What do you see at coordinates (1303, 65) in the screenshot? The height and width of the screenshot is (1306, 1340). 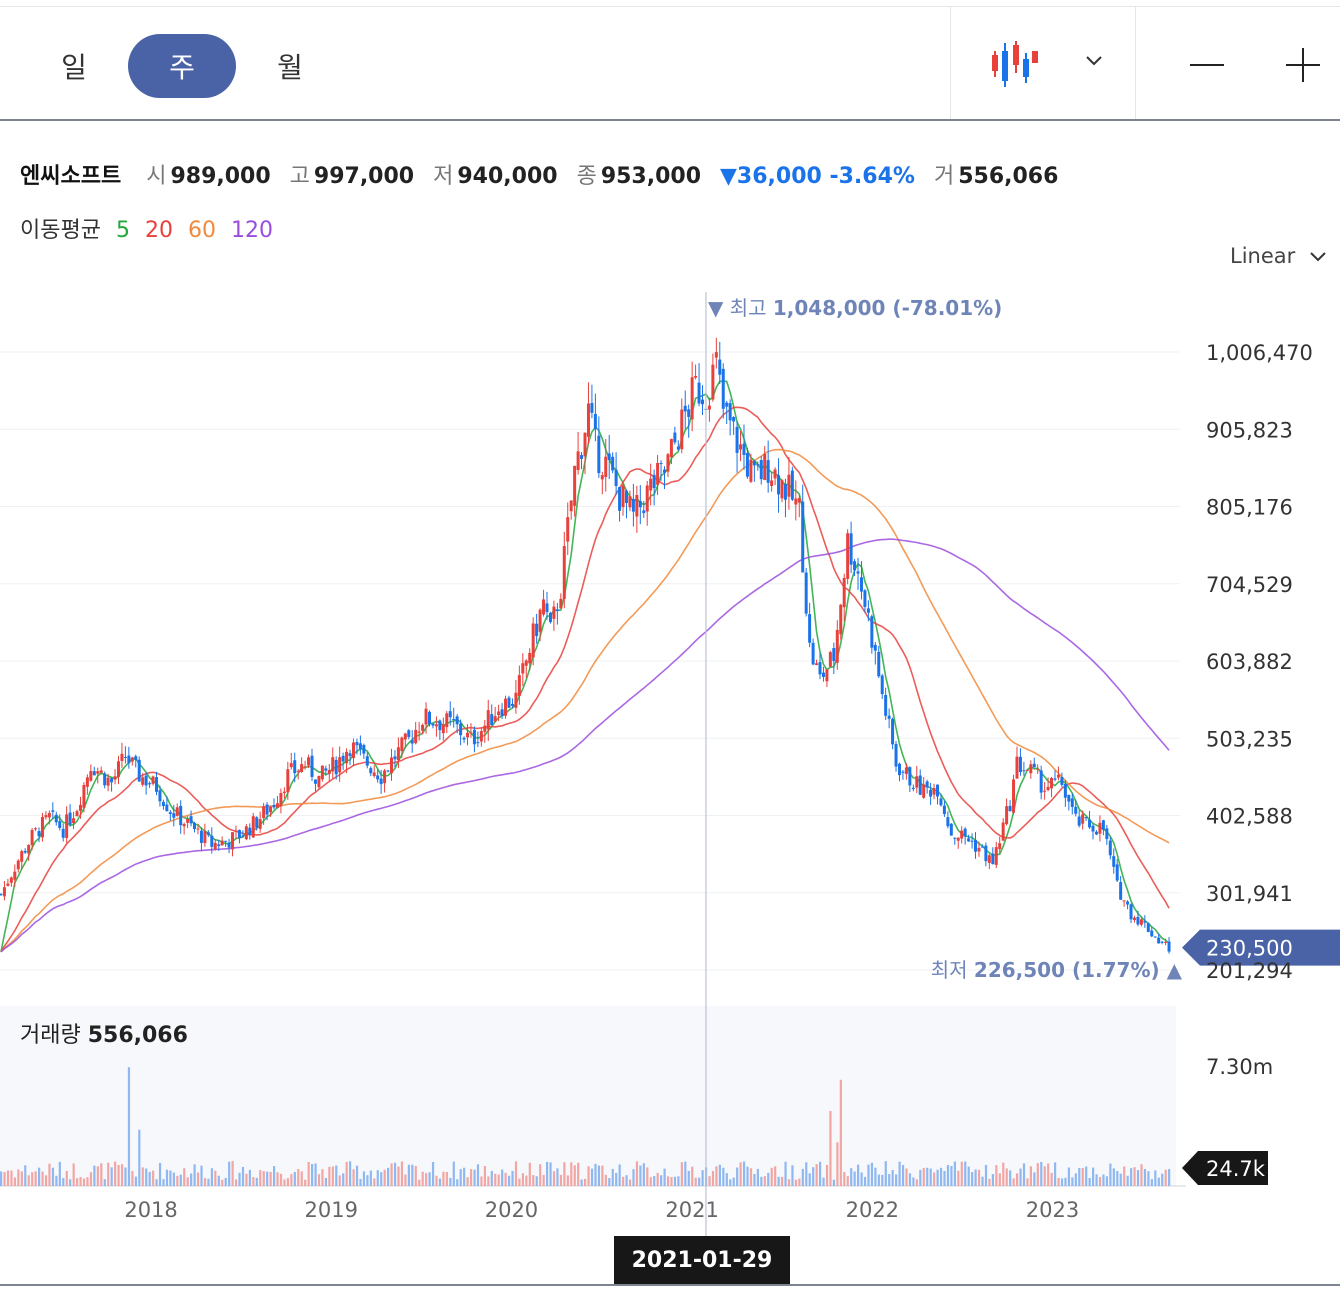 I see `plus-icon` at bounding box center [1303, 65].